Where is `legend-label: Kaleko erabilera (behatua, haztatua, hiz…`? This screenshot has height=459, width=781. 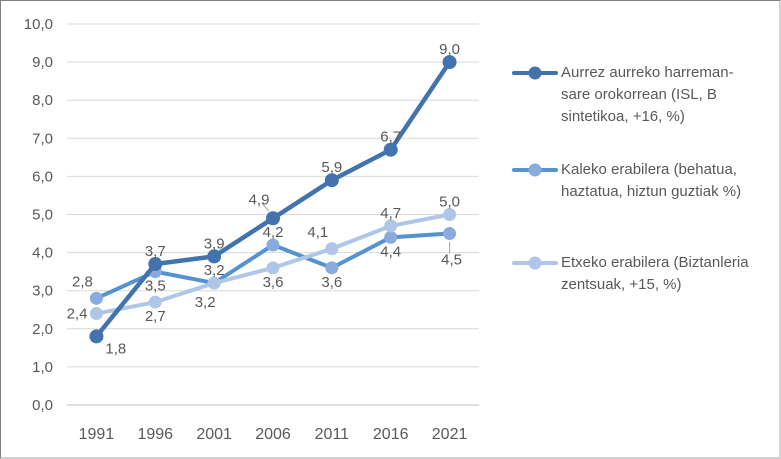
legend-label: Kaleko erabilera (behatua, haztatua, hiz… is located at coordinates (651, 180).